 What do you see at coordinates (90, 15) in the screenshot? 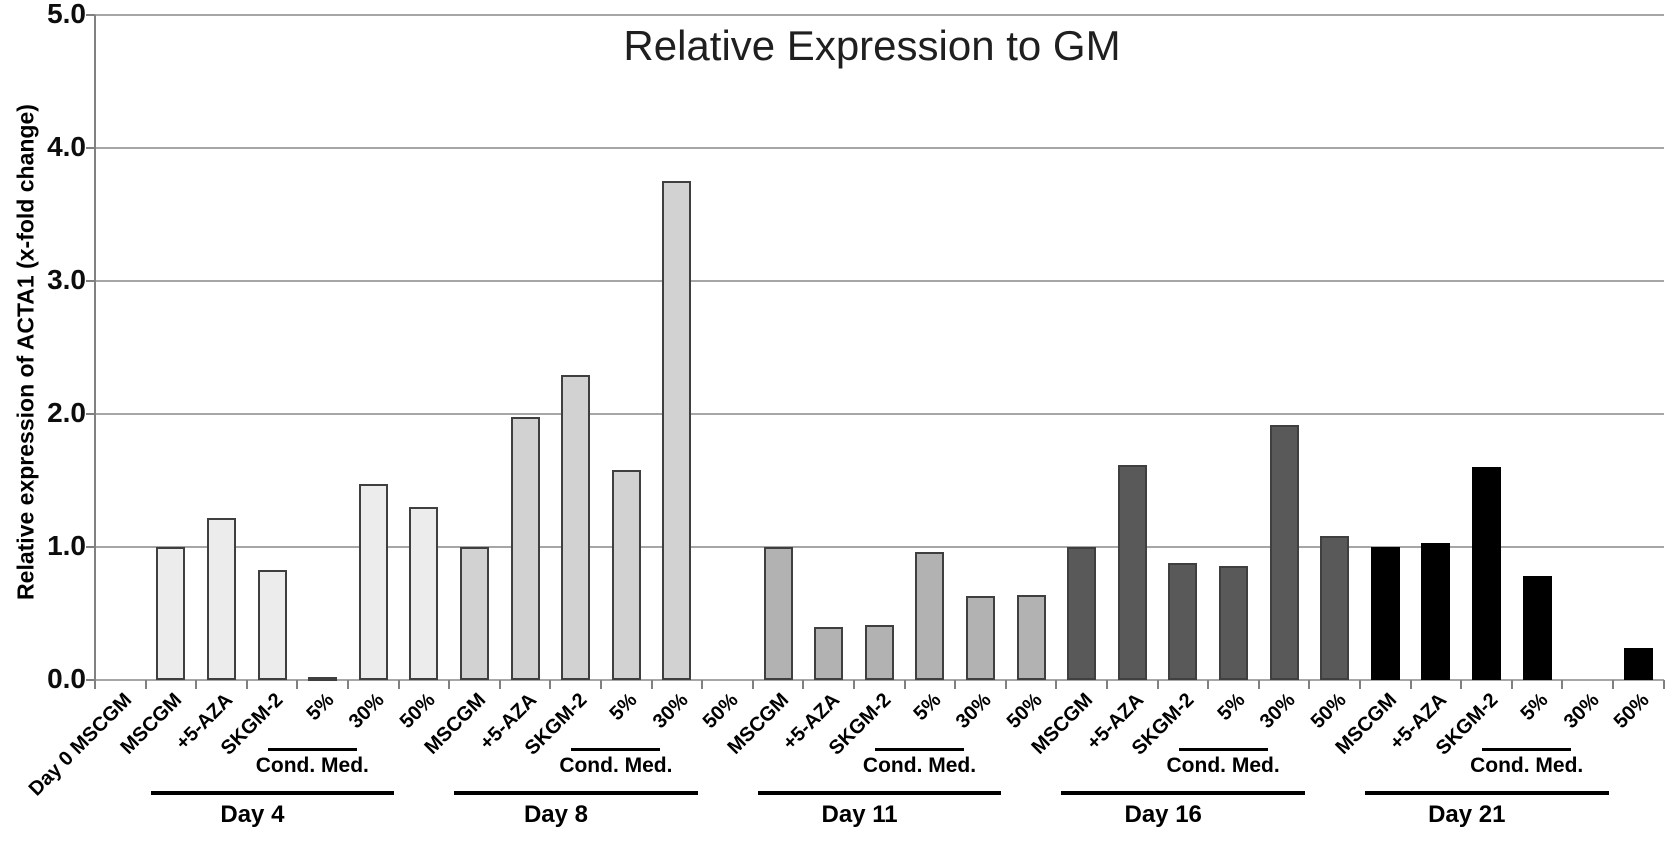
I see `y-axis-tick-5.0` at bounding box center [90, 15].